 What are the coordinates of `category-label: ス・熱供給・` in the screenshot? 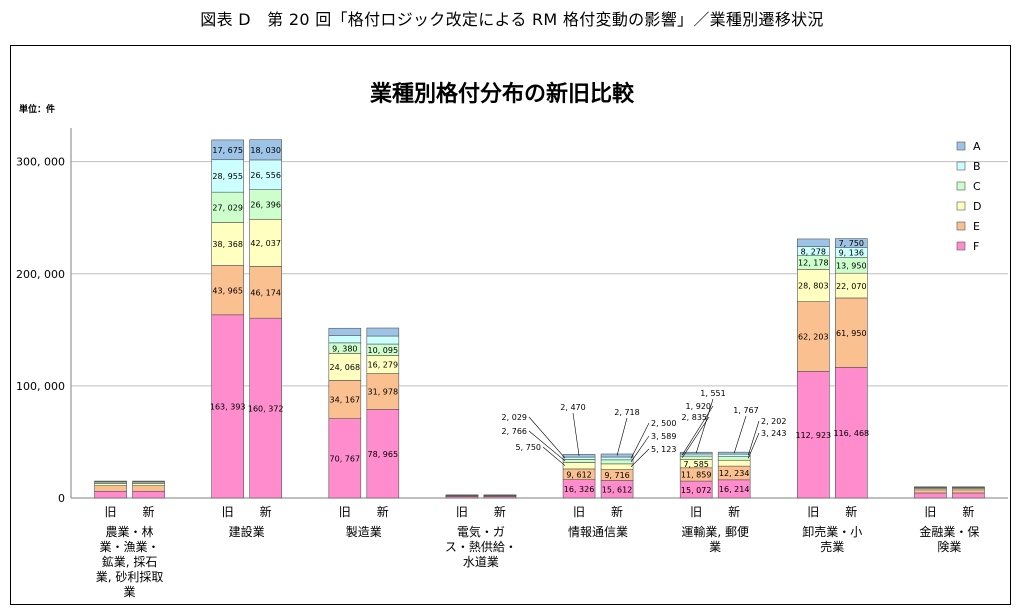 It's located at (481, 547).